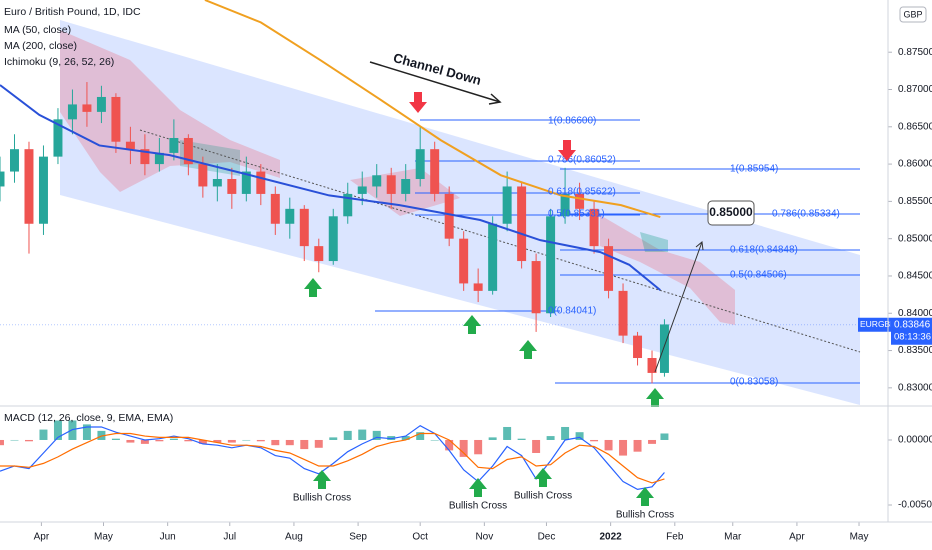  Describe the element at coordinates (915, 126) in the screenshot. I see `y-tick-label: 0.86500` at that location.